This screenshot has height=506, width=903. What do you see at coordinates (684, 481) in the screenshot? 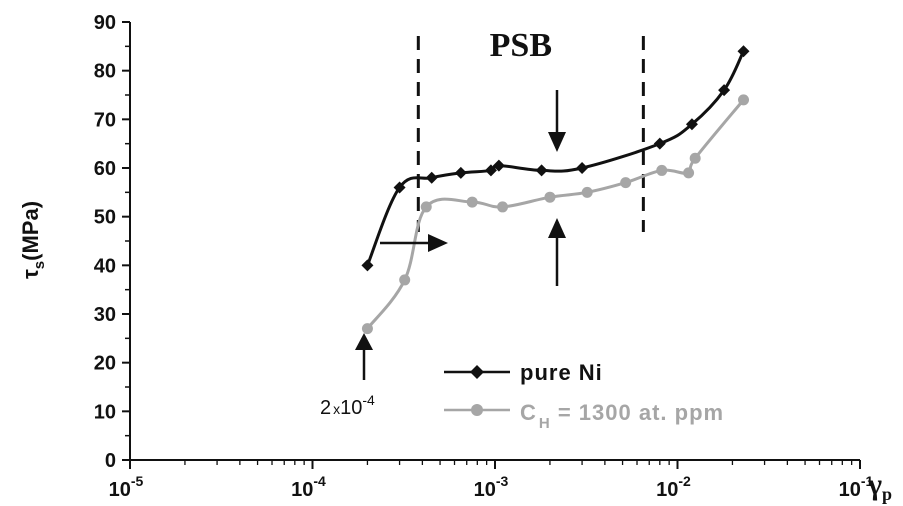
I see `x-tick-label-exp: -2` at bounding box center [684, 481].